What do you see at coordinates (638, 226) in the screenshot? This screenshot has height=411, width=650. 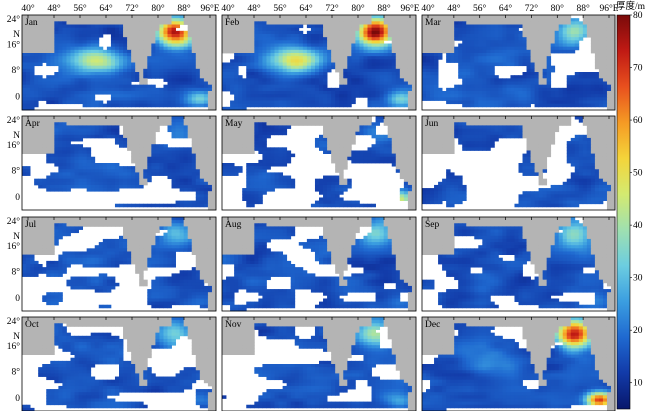 I see `colorbar-tick-label: 40` at bounding box center [638, 226].